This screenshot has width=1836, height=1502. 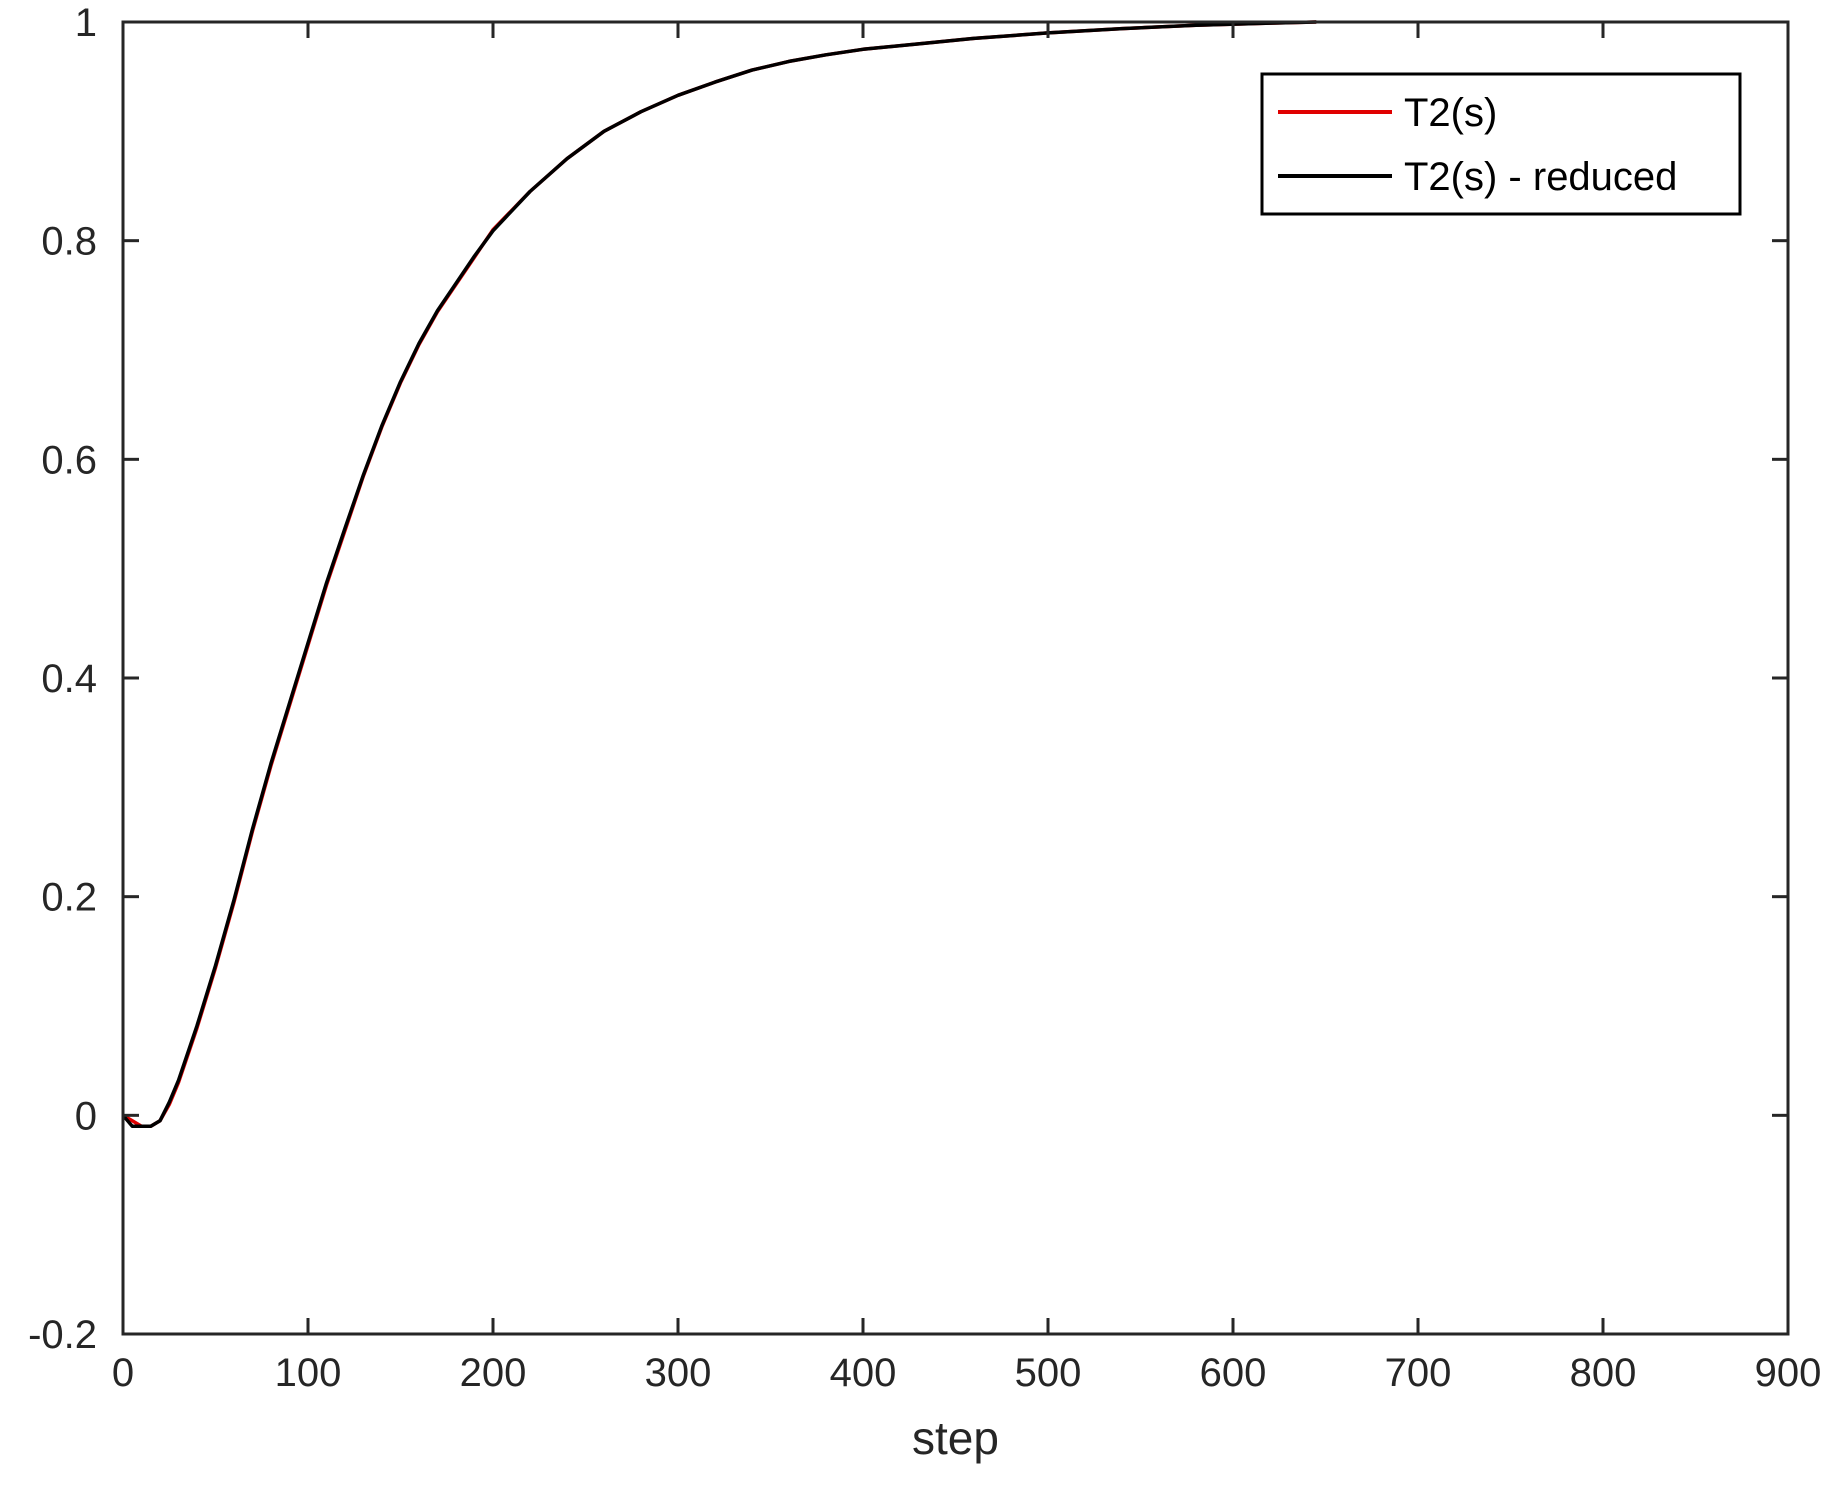 I want to click on legend-entry-t2: T2(s), so click(x=1450, y=113).